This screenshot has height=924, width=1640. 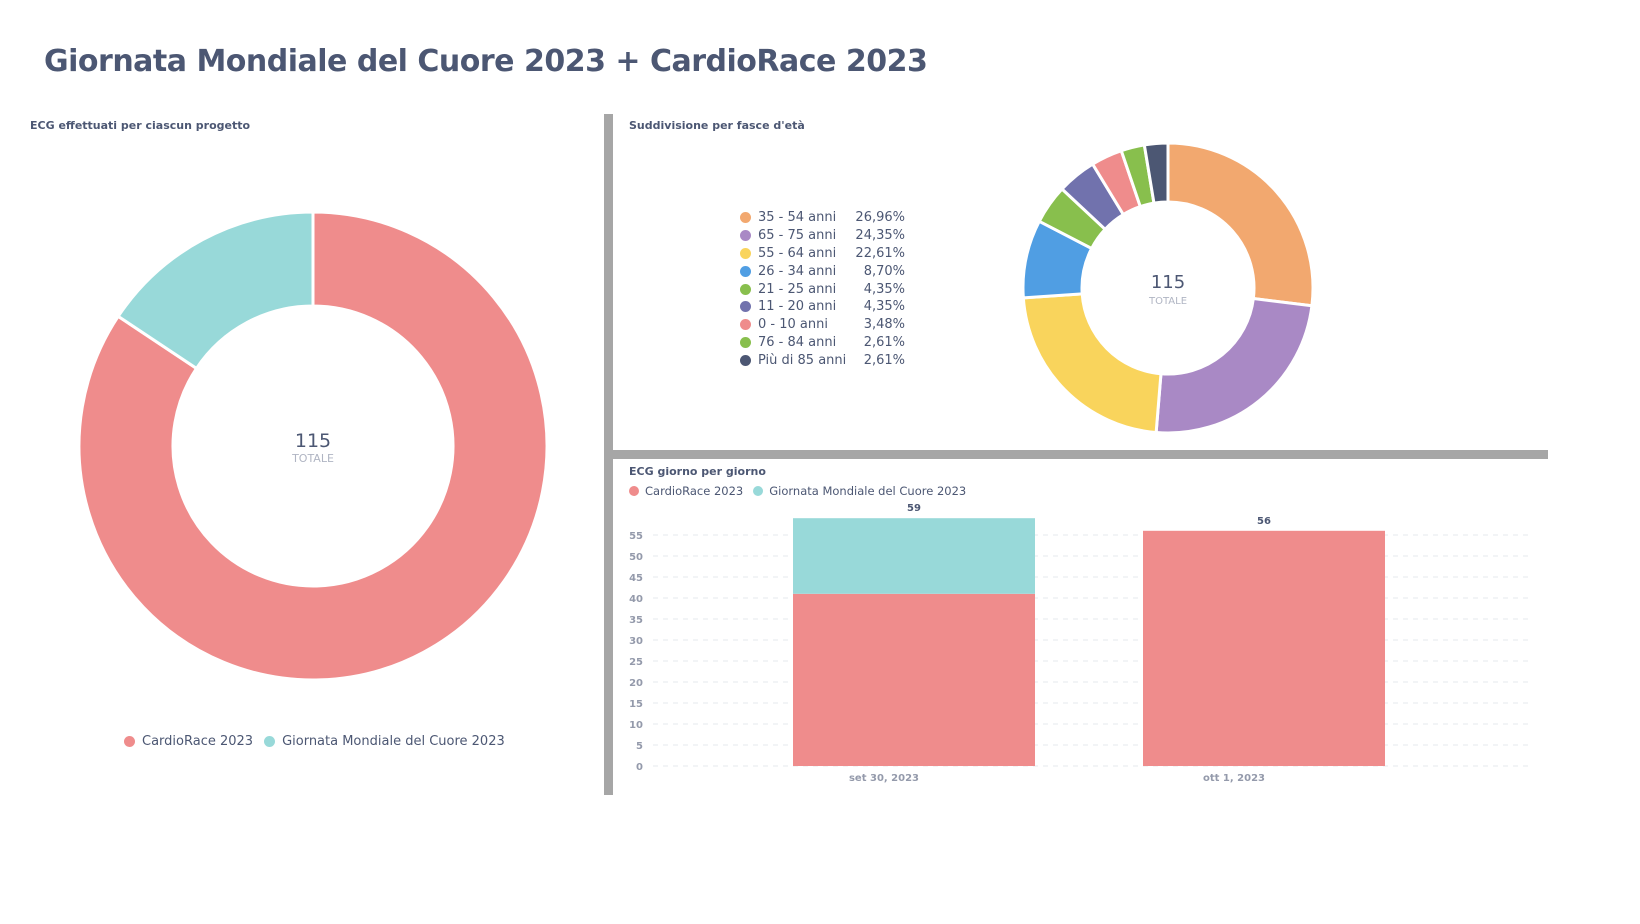 What do you see at coordinates (868, 491) in the screenshot?
I see `legend-label: Giornata Mondiale del Cuore 2023` at bounding box center [868, 491].